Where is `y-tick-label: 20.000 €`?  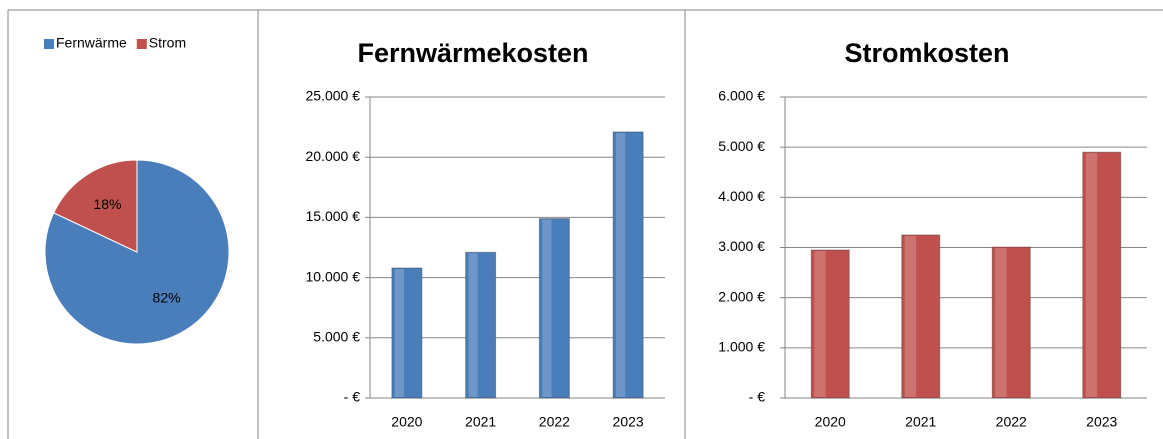
y-tick-label: 20.000 € is located at coordinates (333, 156).